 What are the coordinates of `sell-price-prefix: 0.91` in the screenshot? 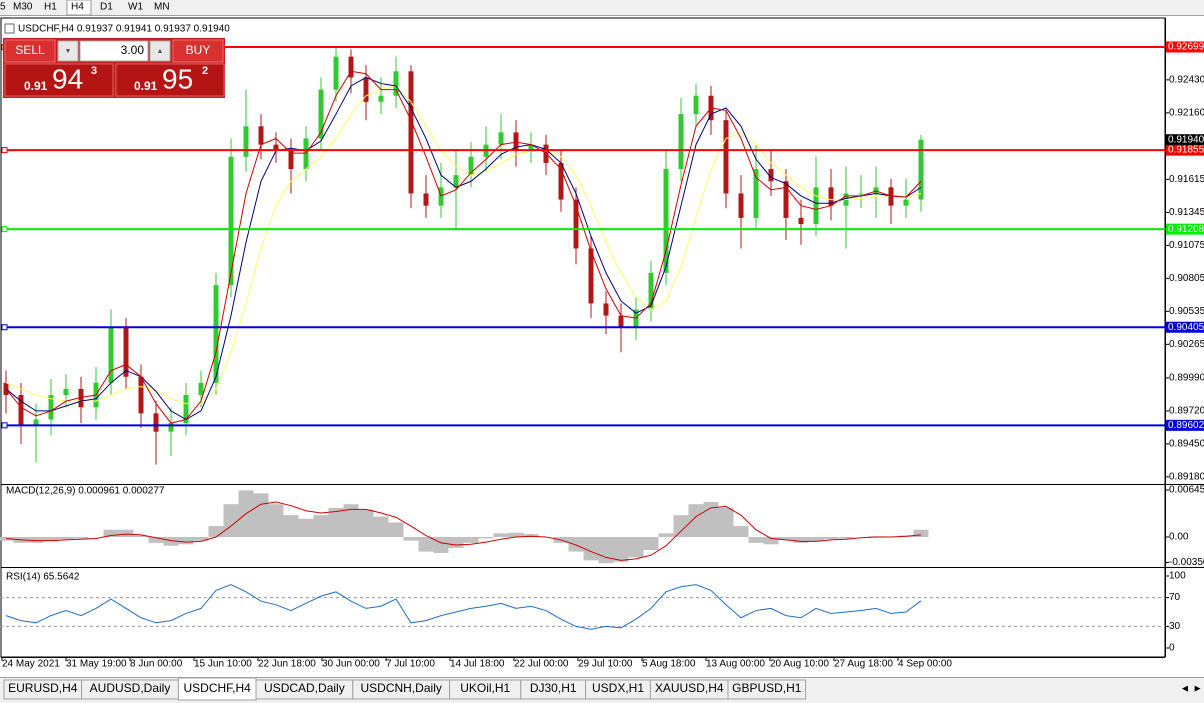 It's located at (36, 86).